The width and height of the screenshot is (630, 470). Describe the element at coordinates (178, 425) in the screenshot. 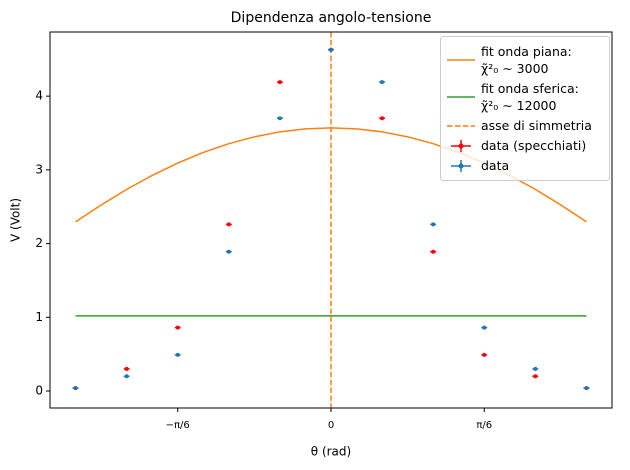

I see `x-tick-label: −π/6` at that location.